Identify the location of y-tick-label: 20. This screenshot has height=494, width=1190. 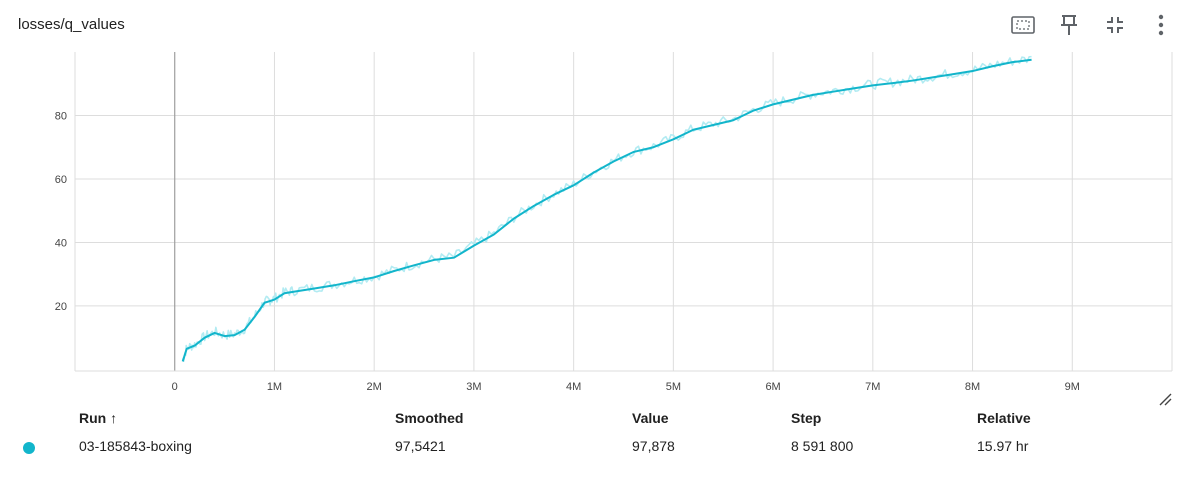
(61, 307).